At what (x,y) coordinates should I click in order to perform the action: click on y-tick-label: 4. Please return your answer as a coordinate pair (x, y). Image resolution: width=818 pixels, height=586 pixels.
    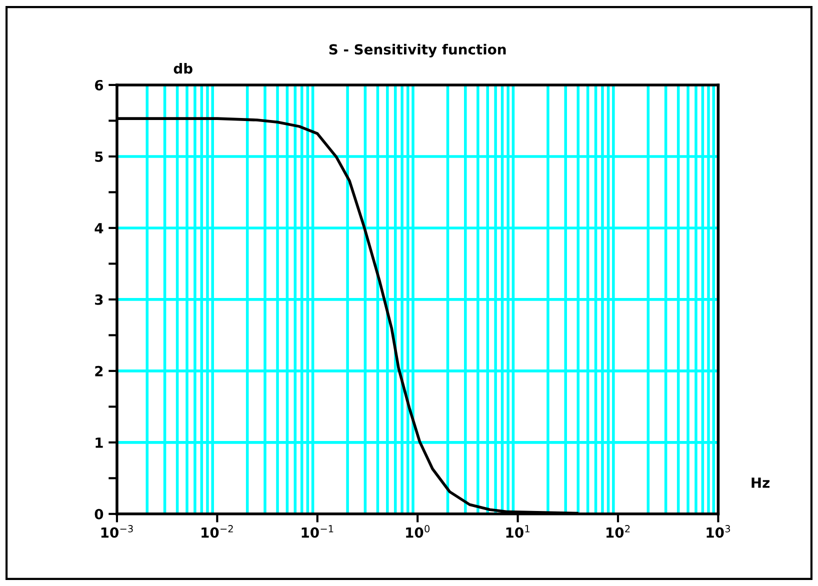
    Looking at the image, I should click on (99, 228).